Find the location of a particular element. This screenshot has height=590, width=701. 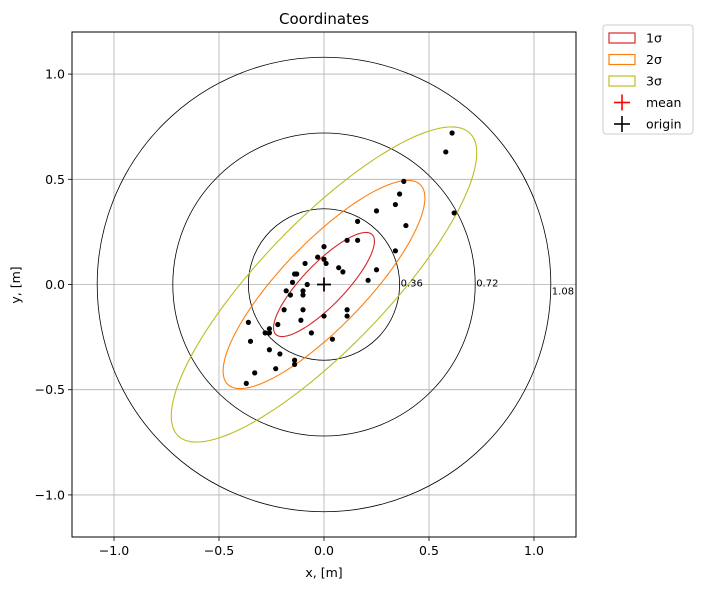

y-tick-label: 1.0 is located at coordinates (55, 74).